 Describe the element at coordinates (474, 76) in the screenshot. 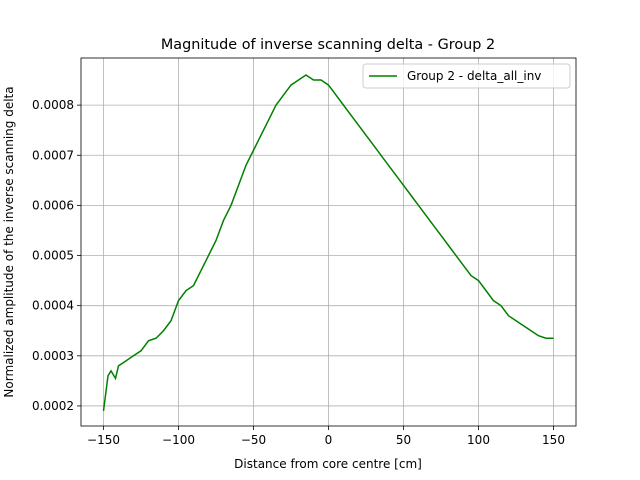

I see `legend-label: Group 2 - delta_all_inv` at that location.